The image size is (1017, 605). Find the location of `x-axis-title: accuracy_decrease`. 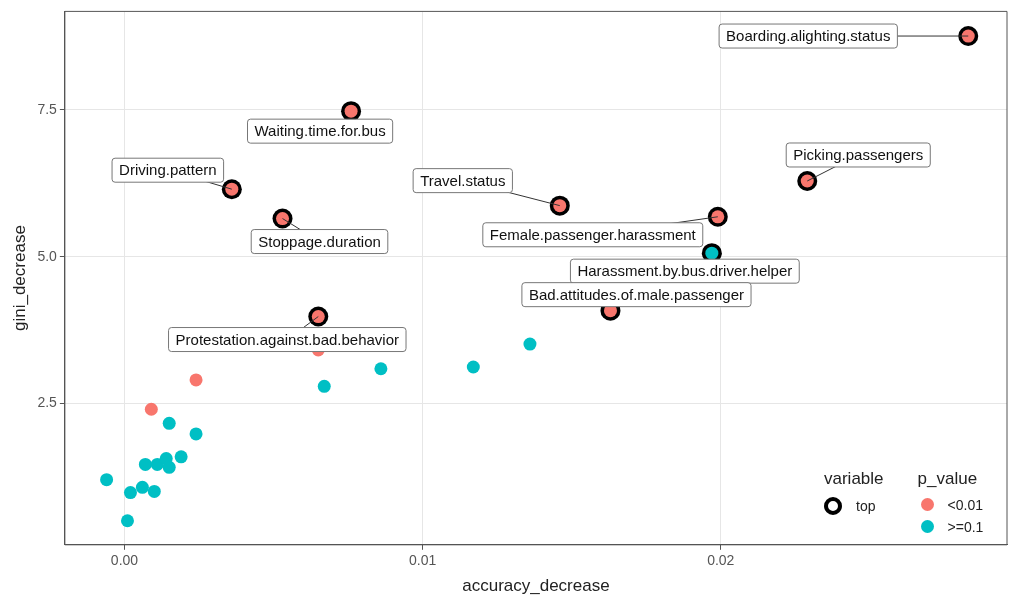

x-axis-title: accuracy_decrease is located at coordinates (536, 586).